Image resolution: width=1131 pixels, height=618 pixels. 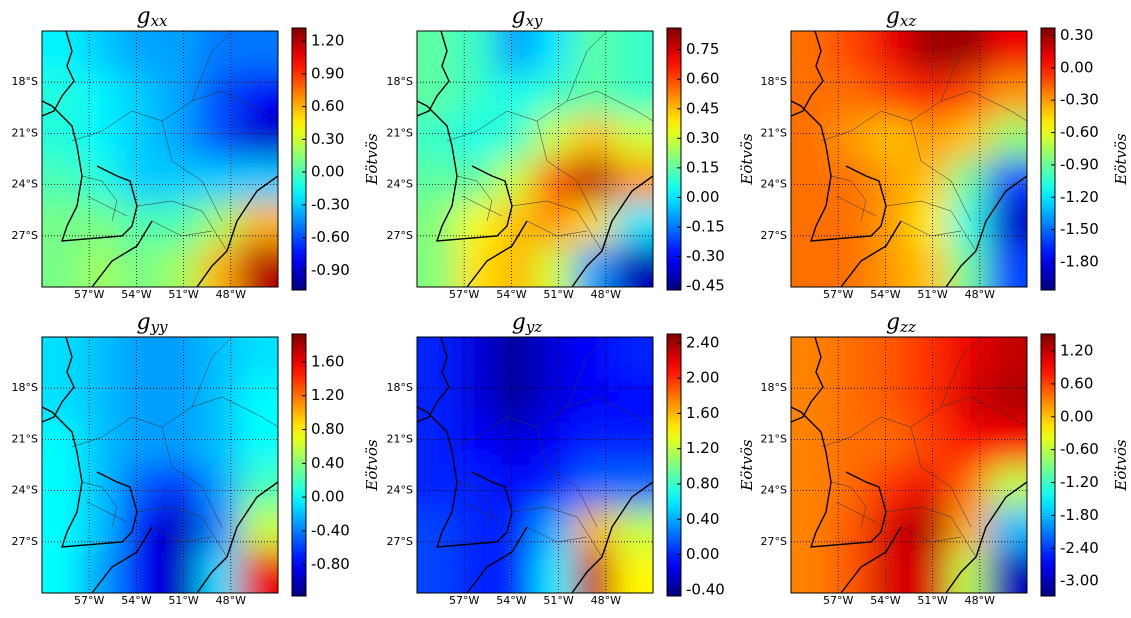 What do you see at coordinates (327, 429) in the screenshot?
I see `colorbar-tick-label: 0.80` at bounding box center [327, 429].